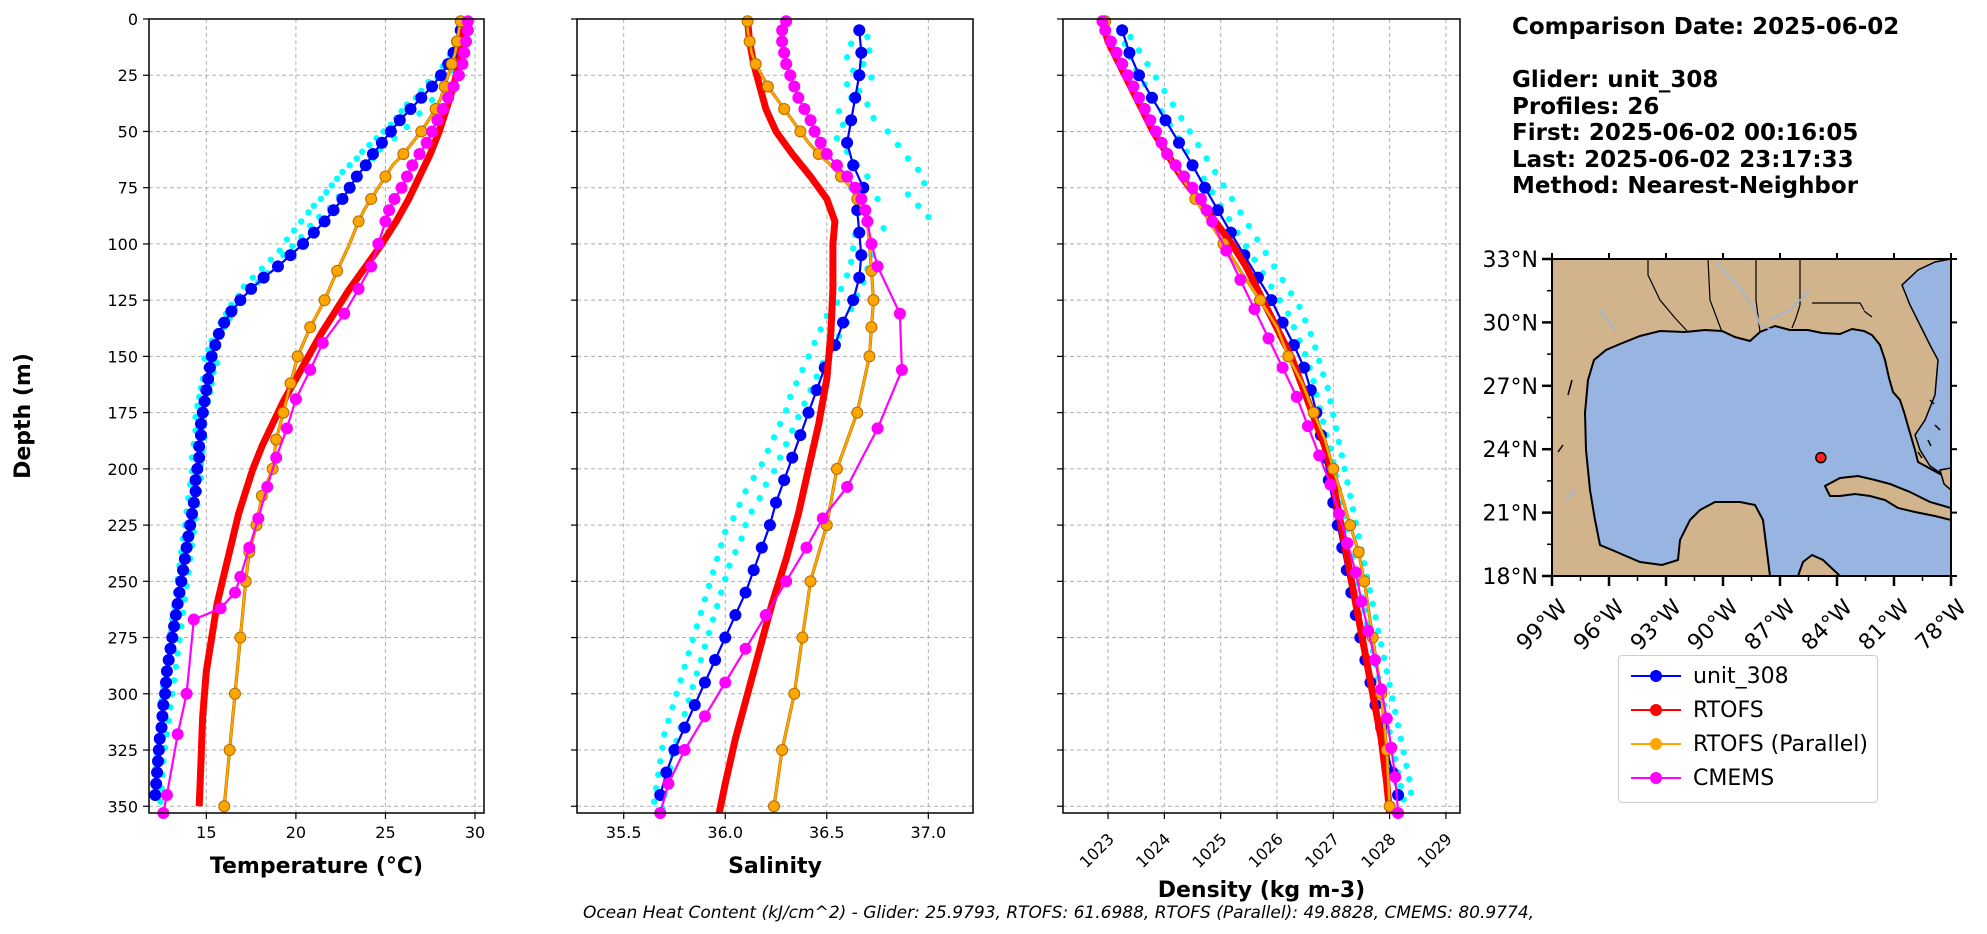 The height and width of the screenshot is (934, 1987). What do you see at coordinates (1656, 744) in the screenshot?
I see `legend-swatch-rtofs-parallel` at bounding box center [1656, 744].